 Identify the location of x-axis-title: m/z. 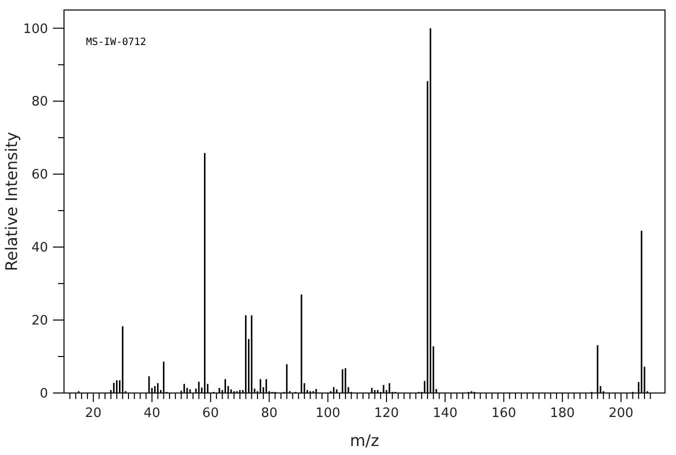
(365, 440).